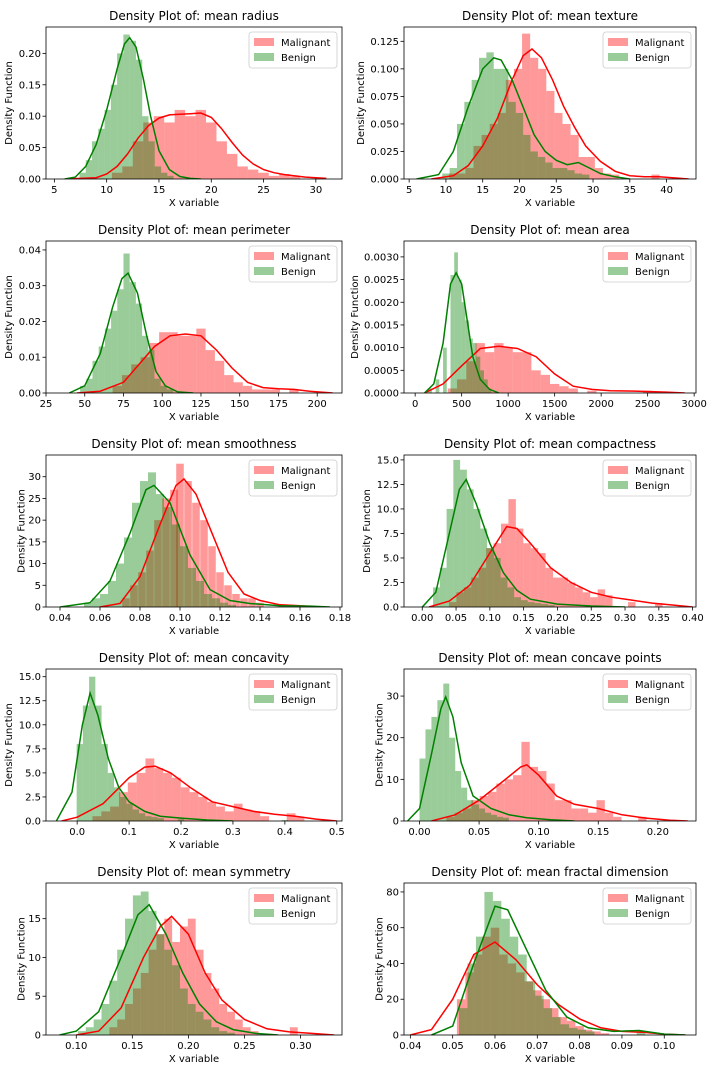 The height and width of the screenshot is (1072, 712). I want to click on x-tick-label: 3000, so click(693, 404).